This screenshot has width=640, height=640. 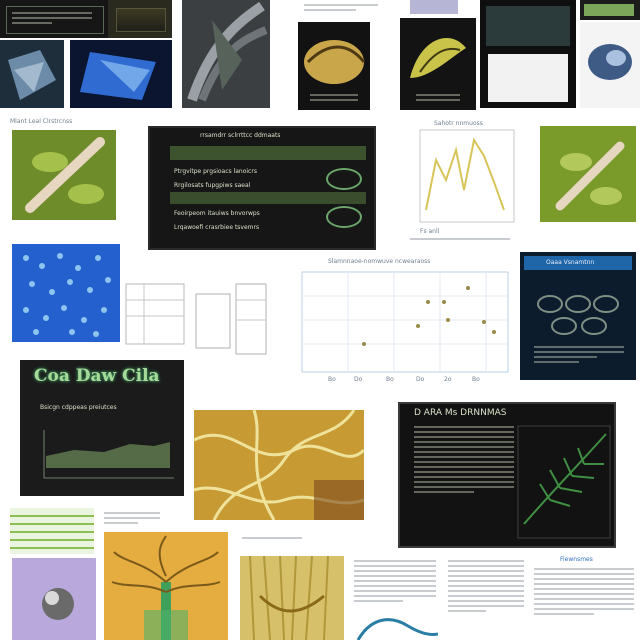 What do you see at coordinates (576, 559) in the screenshot?
I see `doc-header: Fiewnsmes` at bounding box center [576, 559].